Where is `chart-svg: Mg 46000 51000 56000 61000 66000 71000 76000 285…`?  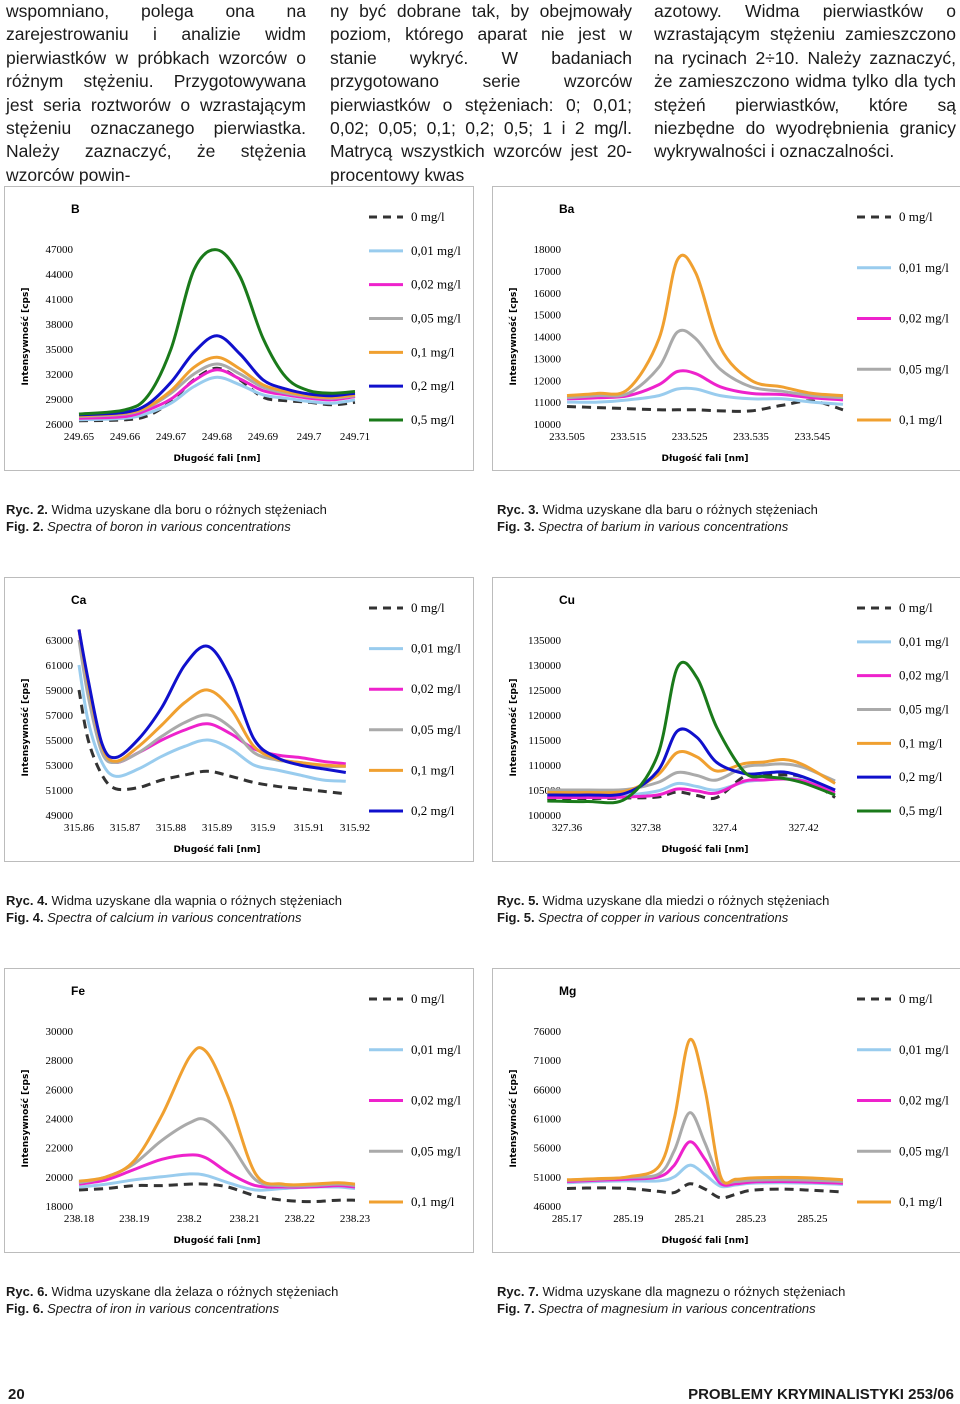 chart-svg: Mg 46000 51000 56000 61000 66000 71000 76000 285… is located at coordinates (728, 1115).